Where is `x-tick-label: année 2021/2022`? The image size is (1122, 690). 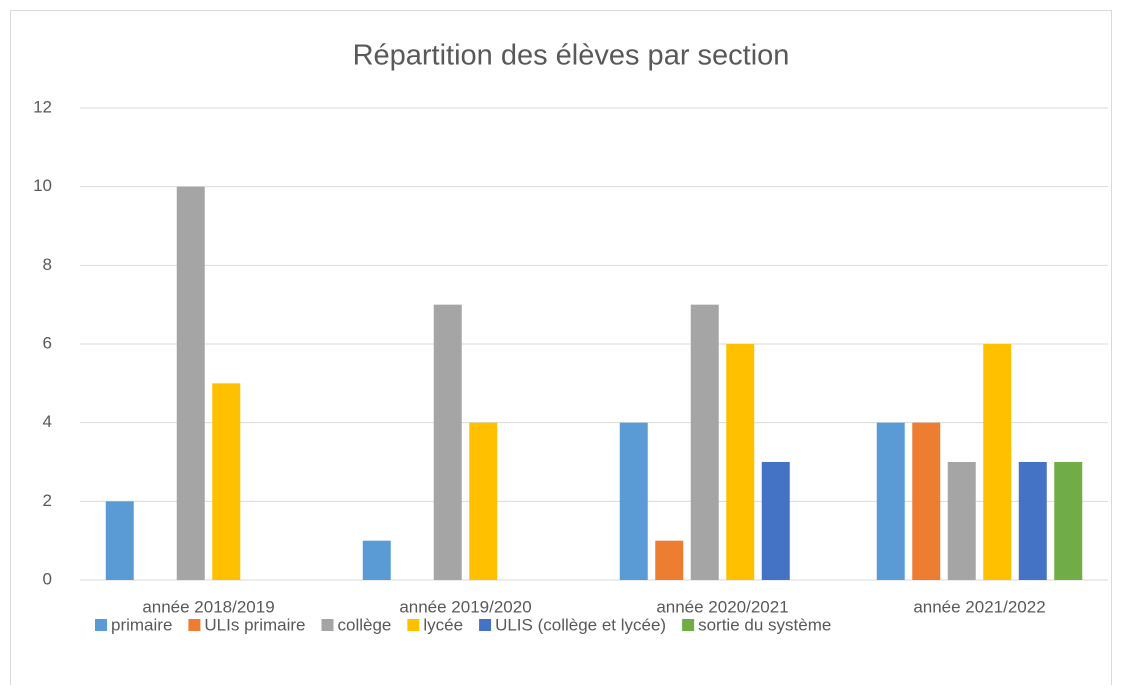
x-tick-label: année 2021/2022 is located at coordinates (979, 606).